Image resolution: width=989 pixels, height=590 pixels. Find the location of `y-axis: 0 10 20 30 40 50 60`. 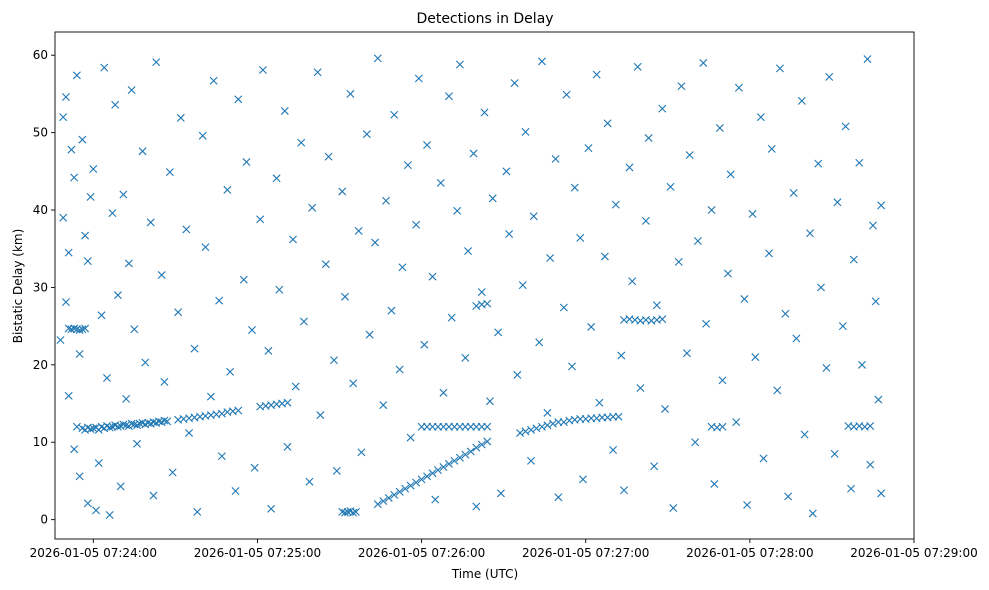

y-axis: 0 10 20 30 40 50 60 is located at coordinates (44, 287).